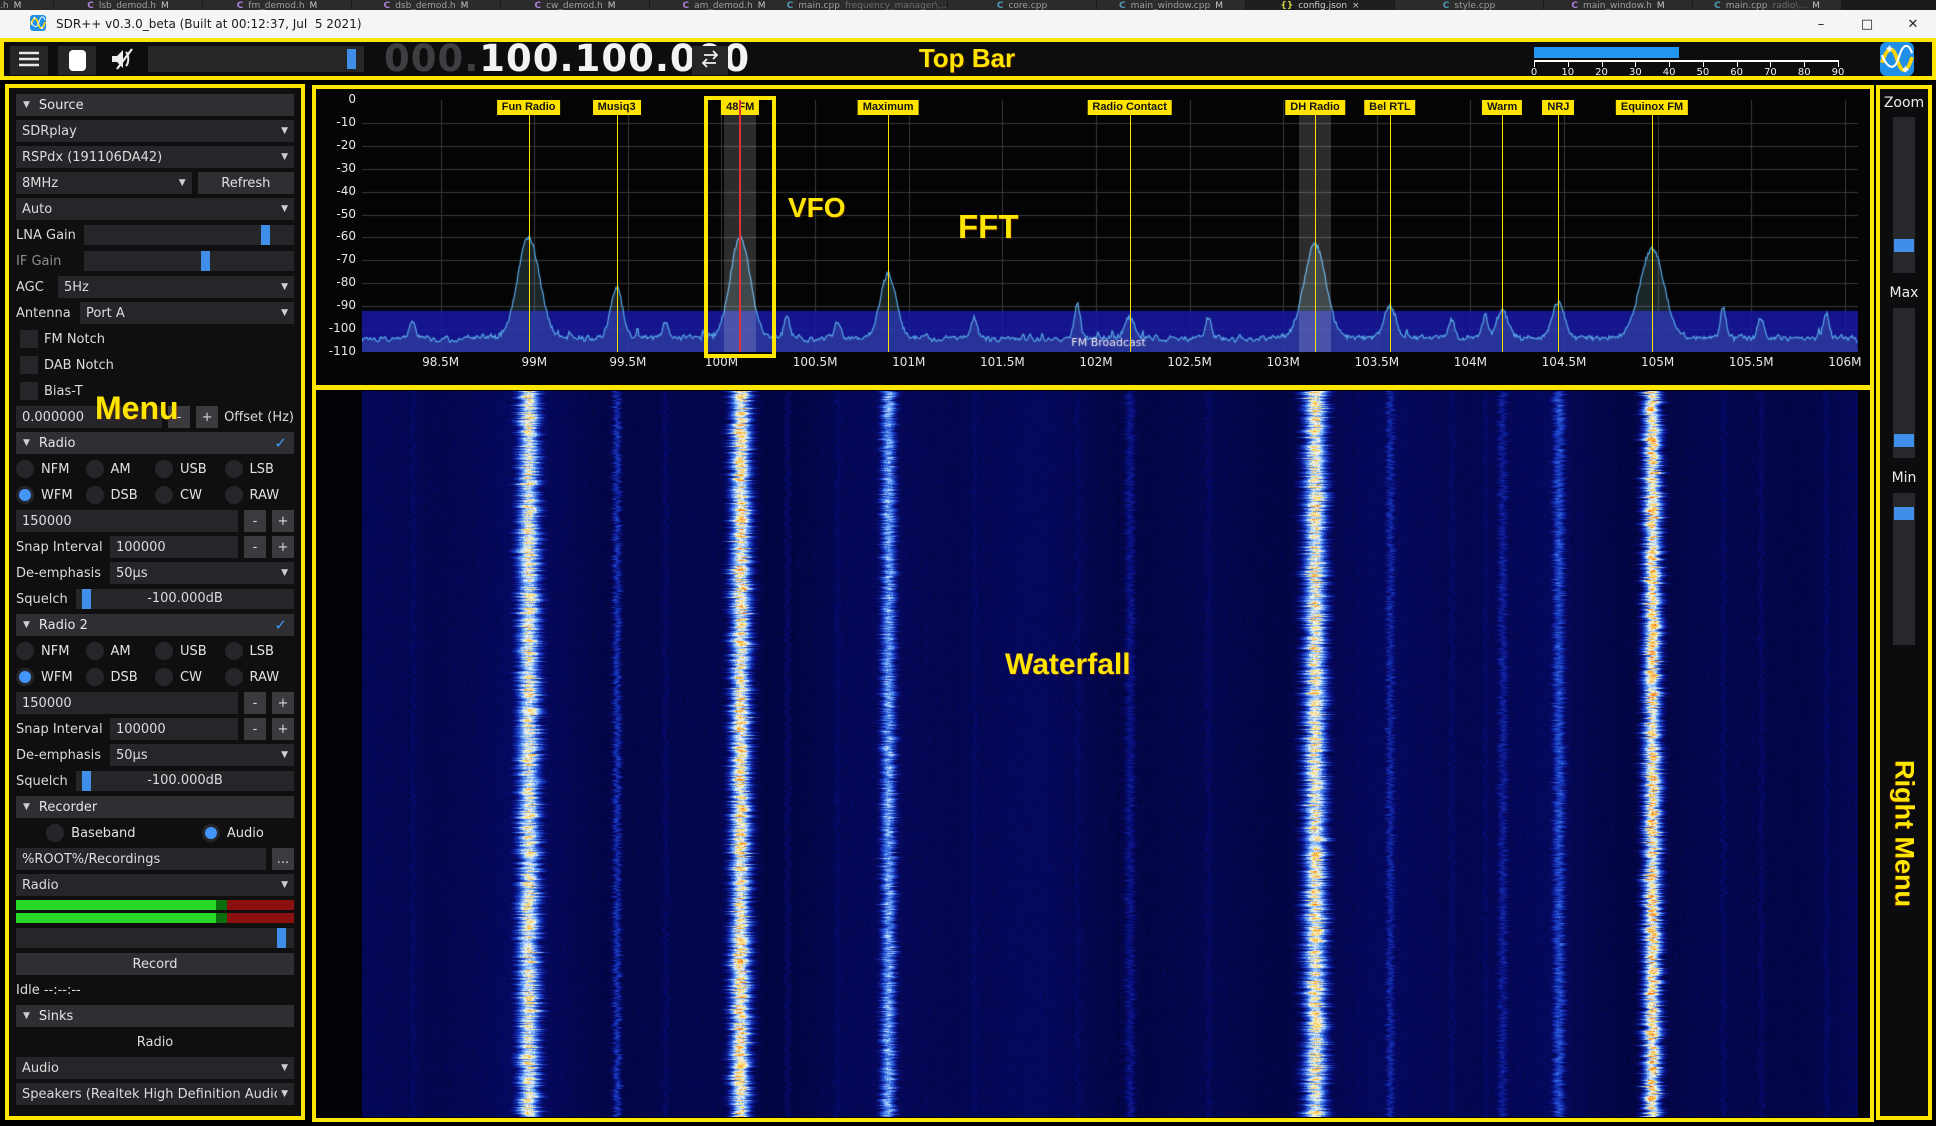 The height and width of the screenshot is (1126, 1936). Describe the element at coordinates (1904, 569) in the screenshot. I see `min-slider` at that location.